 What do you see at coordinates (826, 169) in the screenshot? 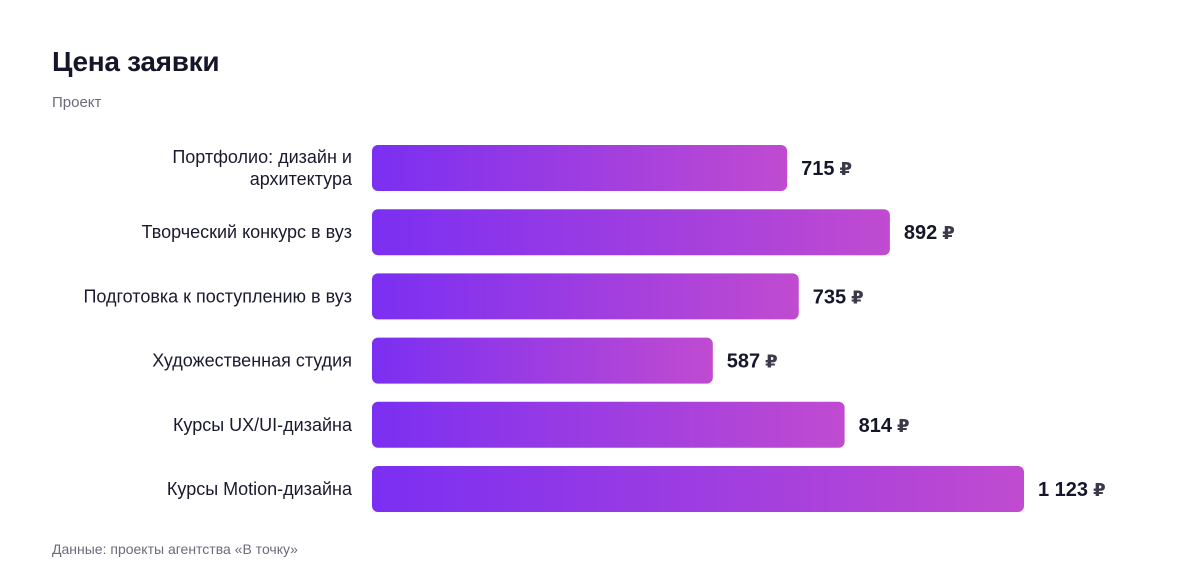
I see `value-label-0: 715 ₽` at bounding box center [826, 169].